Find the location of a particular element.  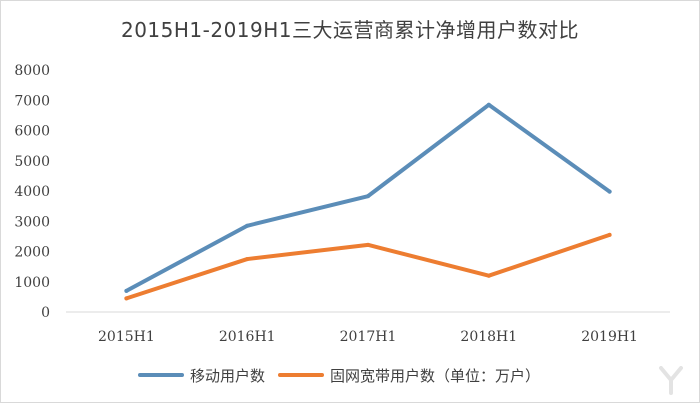

y-tick-label: 4000 is located at coordinates (32, 192).